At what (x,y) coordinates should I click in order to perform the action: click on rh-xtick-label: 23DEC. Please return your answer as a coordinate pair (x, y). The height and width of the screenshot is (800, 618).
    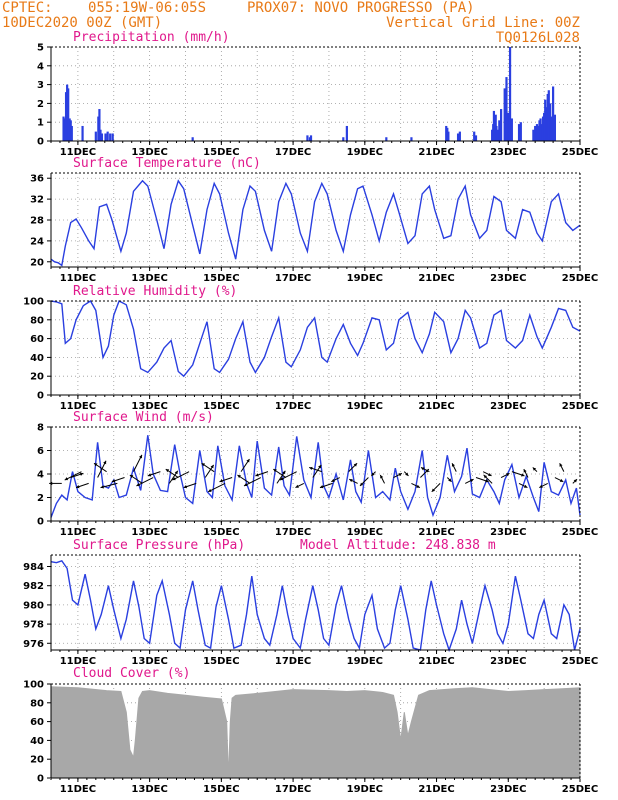
    Looking at the image, I should click on (508, 406).